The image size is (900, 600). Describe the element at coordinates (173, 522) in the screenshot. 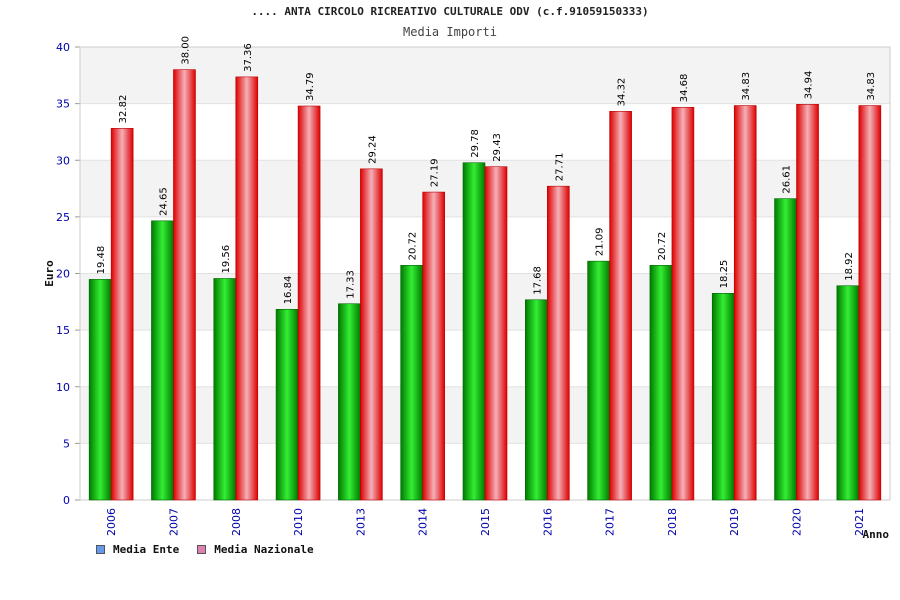

I see `x-tick-label: 2007` at that location.